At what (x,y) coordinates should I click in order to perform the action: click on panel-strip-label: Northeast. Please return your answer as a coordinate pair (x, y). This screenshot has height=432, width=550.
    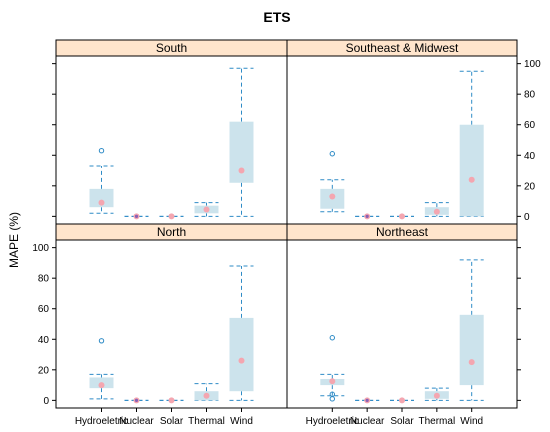
    Looking at the image, I should click on (402, 232).